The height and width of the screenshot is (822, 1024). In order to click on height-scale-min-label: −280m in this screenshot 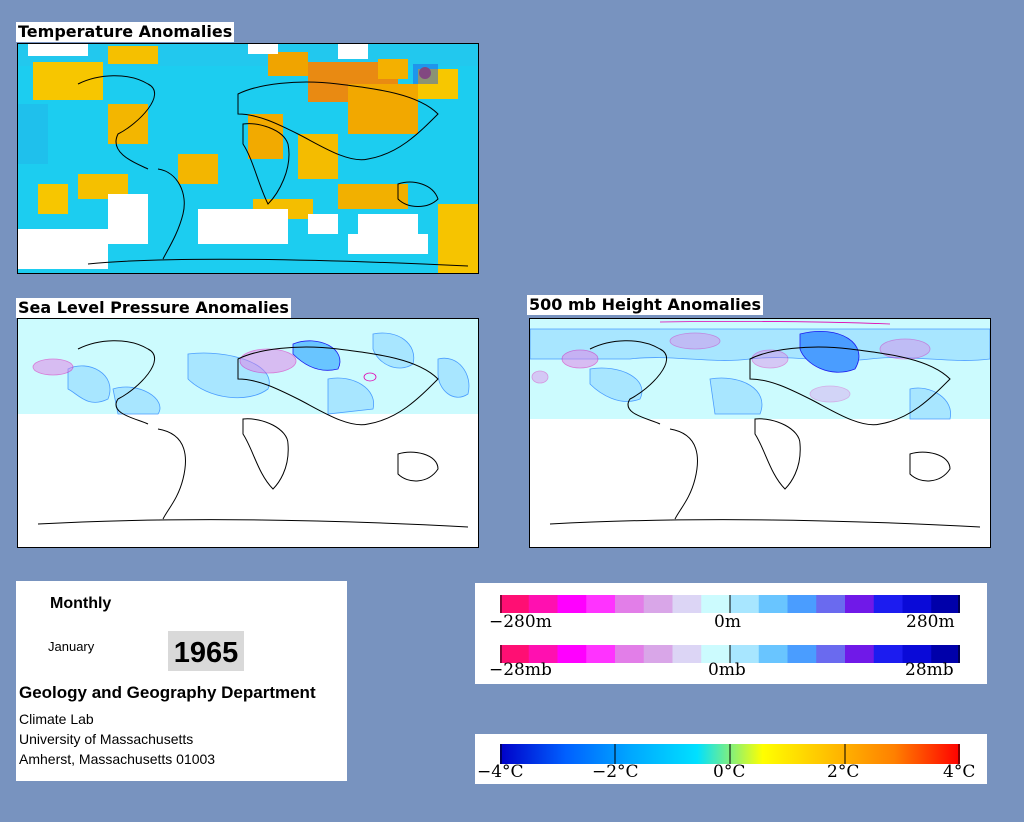, I will do `click(520, 622)`.